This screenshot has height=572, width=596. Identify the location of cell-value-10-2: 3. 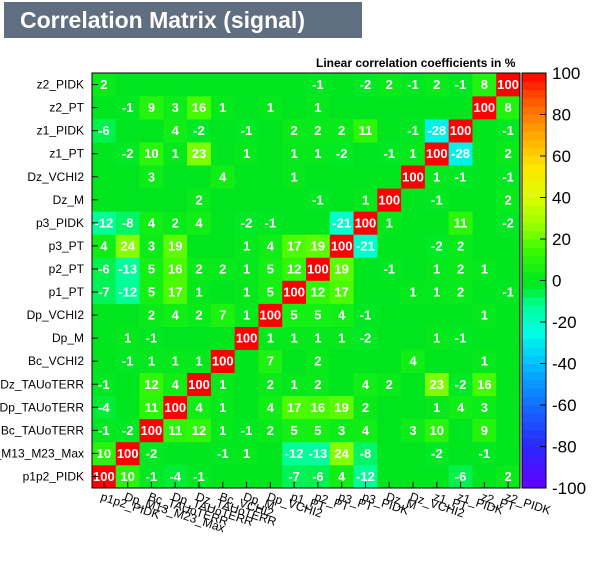
(151, 245).